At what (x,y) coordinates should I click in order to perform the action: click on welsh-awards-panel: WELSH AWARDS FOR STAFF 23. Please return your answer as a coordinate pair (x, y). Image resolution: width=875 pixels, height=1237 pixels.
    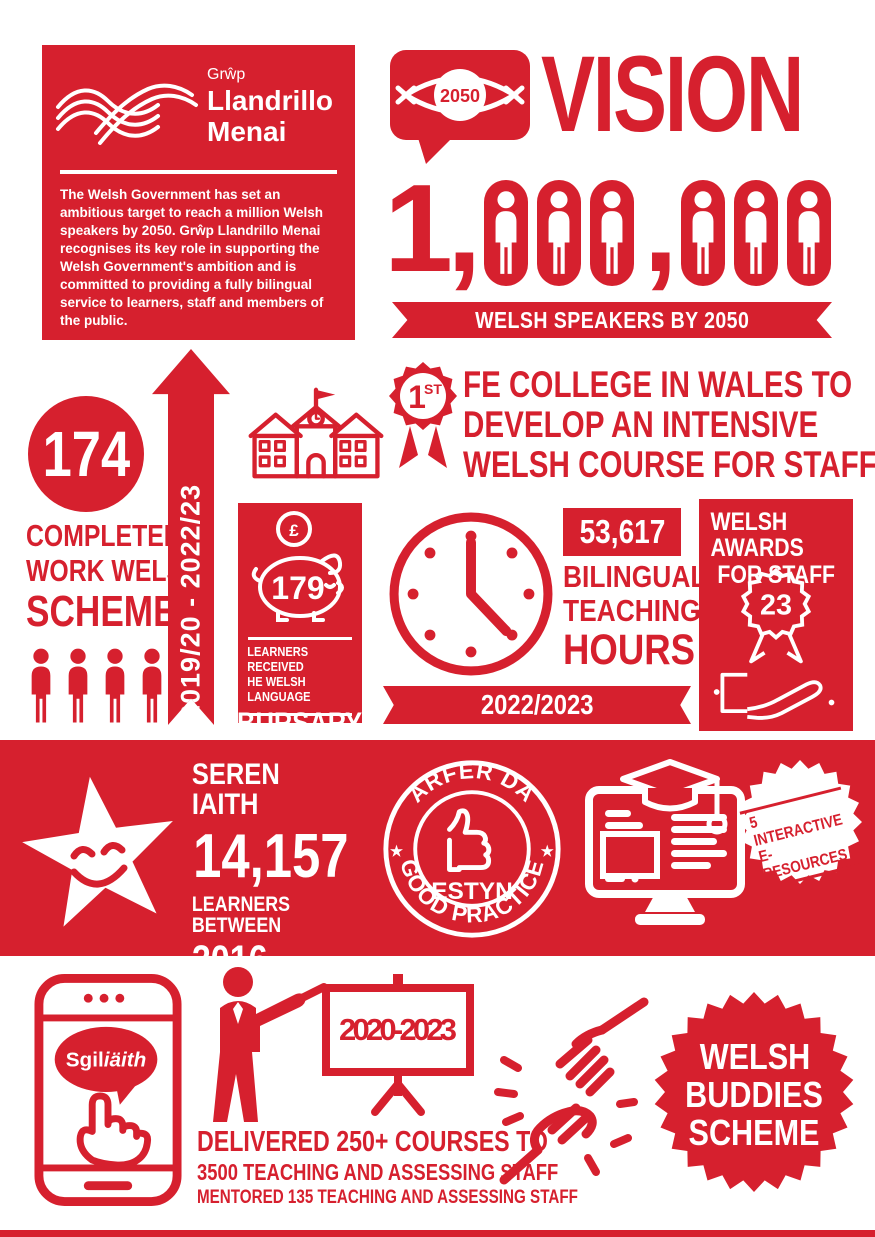
    Looking at the image, I should click on (776, 615).